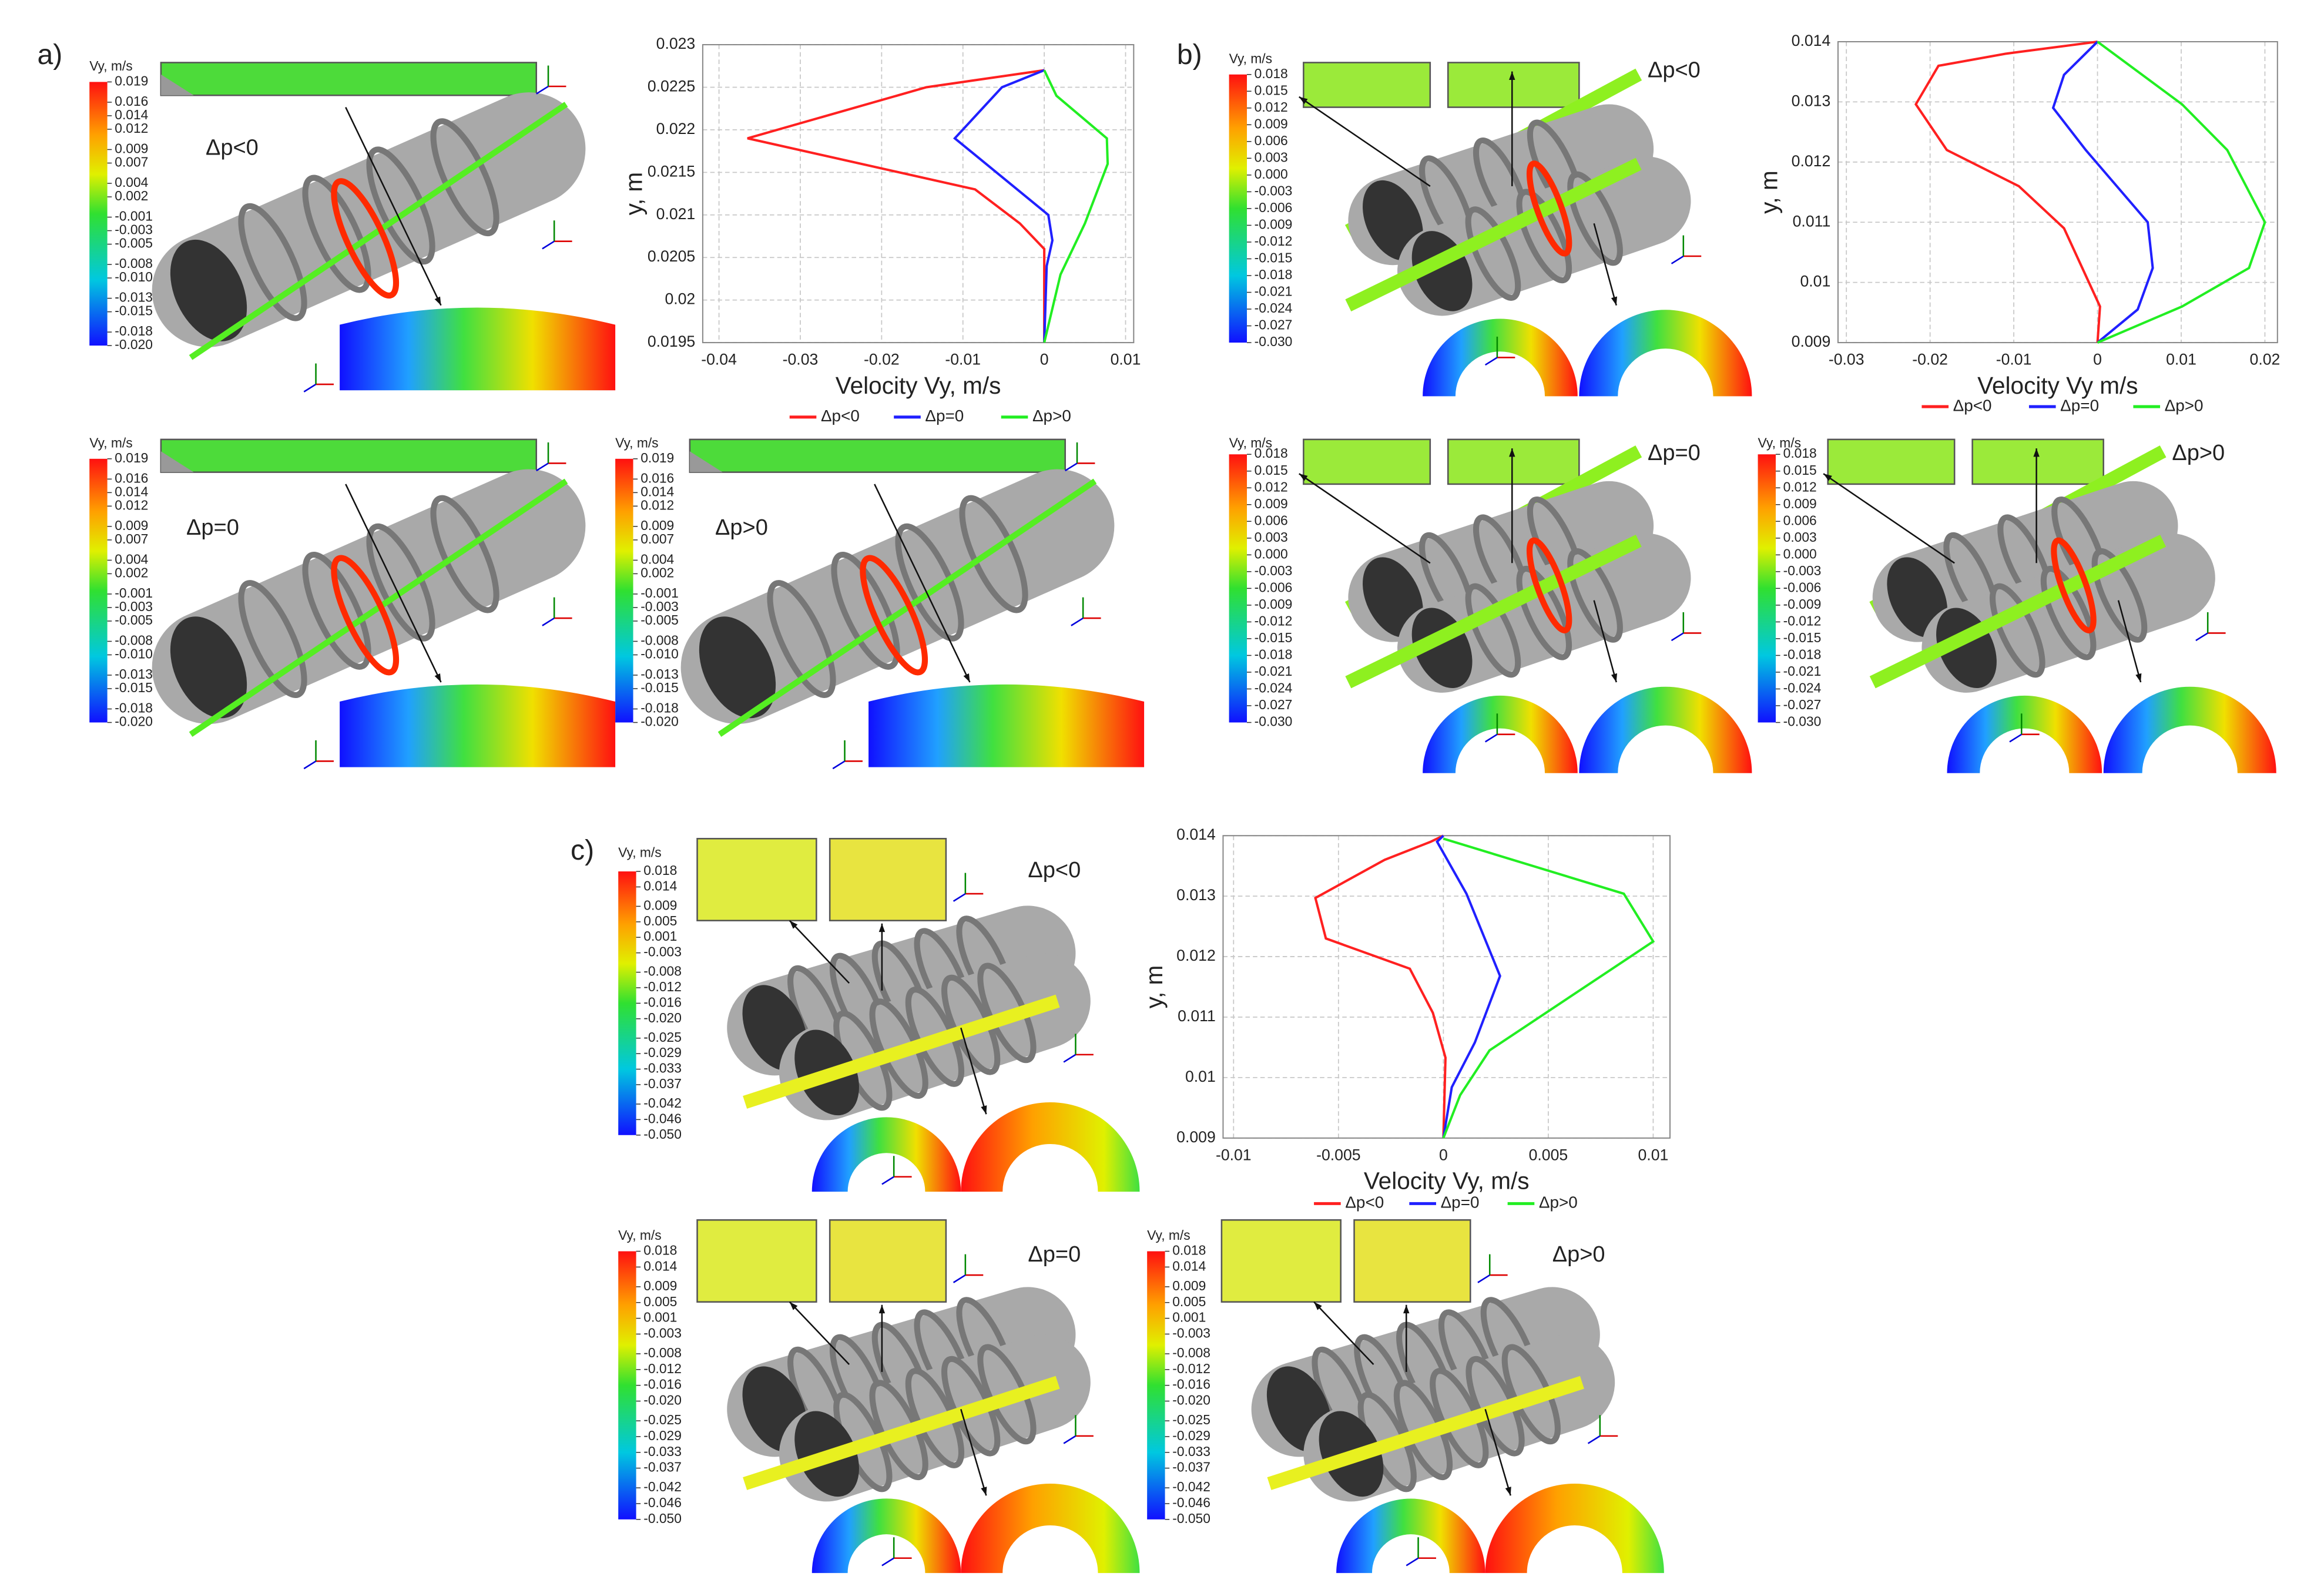 Image resolution: width=2324 pixels, height=1590 pixels. Describe the element at coordinates (1812, 341) in the screenshot. I see `y-tick-label: 0.009` at that location.